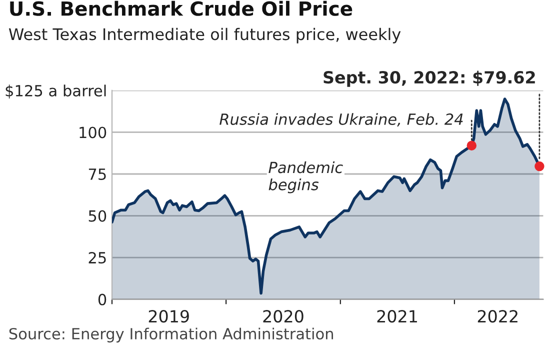 The height and width of the screenshot is (348, 560). I want to click on x-tick-label: 2020, so click(283, 316).